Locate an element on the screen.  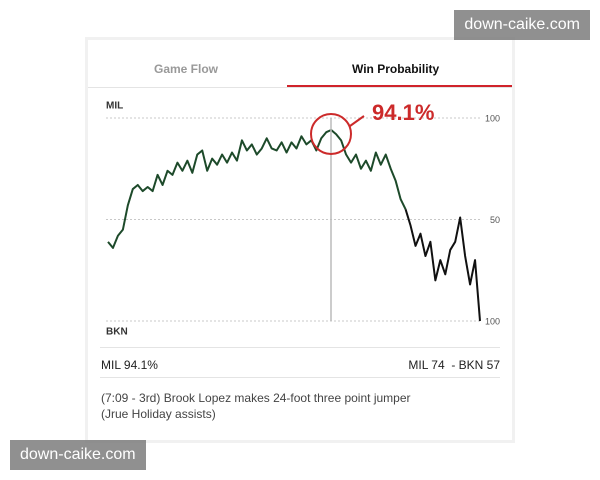
tab: Game Flow is located at coordinates (186, 69).